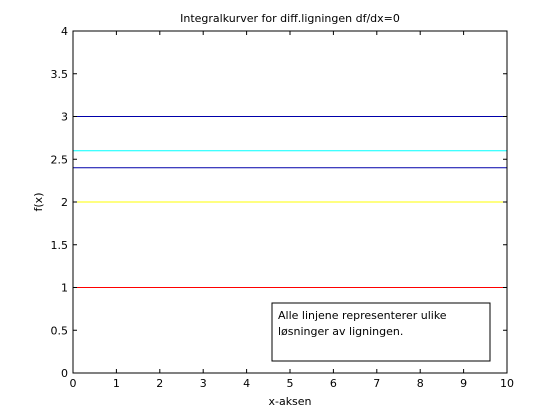 This screenshot has height=420, width=560. I want to click on y-tick-label: 3, so click(64, 117).